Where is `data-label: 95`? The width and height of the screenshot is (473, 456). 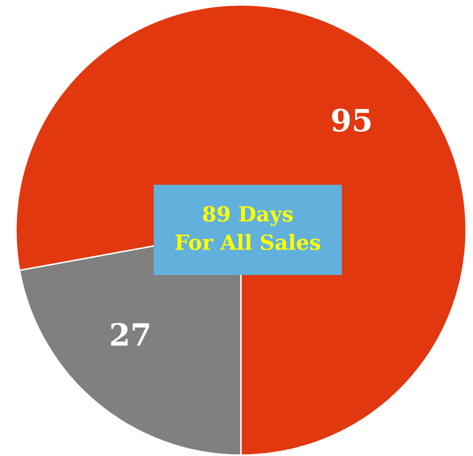
data-label: 95 is located at coordinates (351, 120).